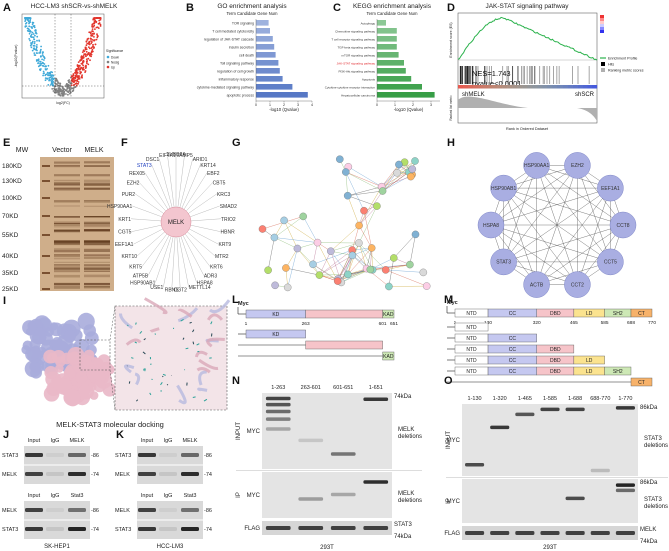 This screenshot has height=551, width=669. Describe the element at coordinates (81, 377) in the screenshot. I see `protein-blob` at that location.